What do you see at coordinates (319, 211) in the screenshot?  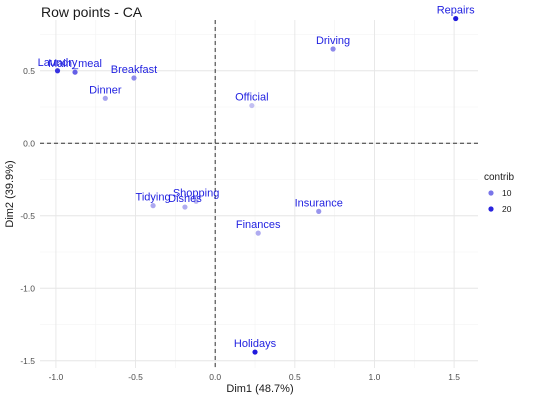 I see `point-insurance` at bounding box center [319, 211].